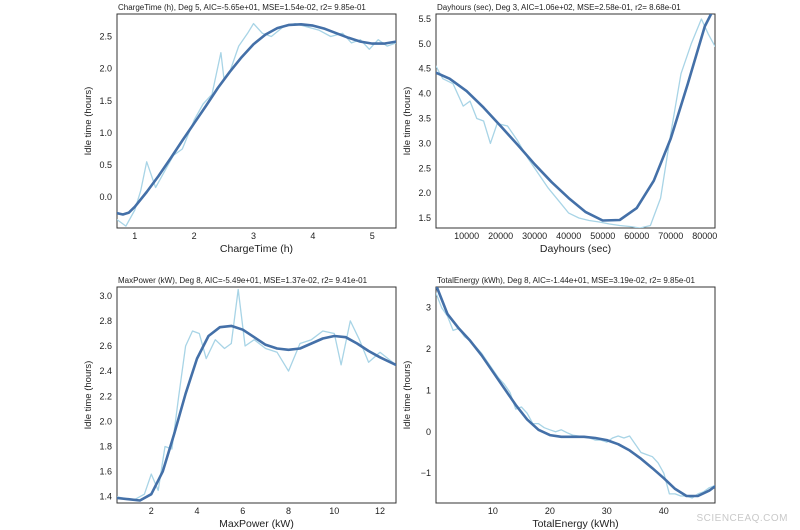 This screenshot has width=800, height=530. I want to click on y-tick-label: 4.5, so click(424, 69).